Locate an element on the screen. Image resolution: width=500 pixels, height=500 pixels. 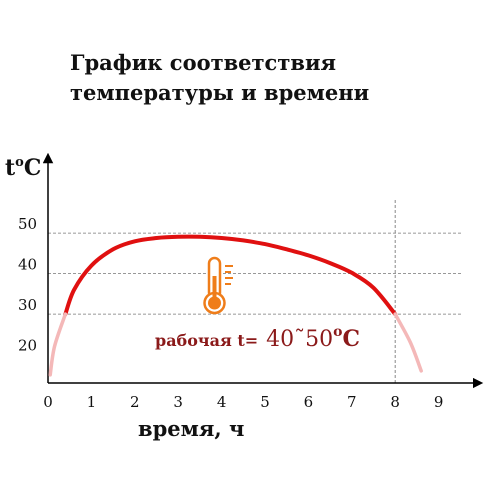
x-axis-label: время, ч is located at coordinates (191, 428).